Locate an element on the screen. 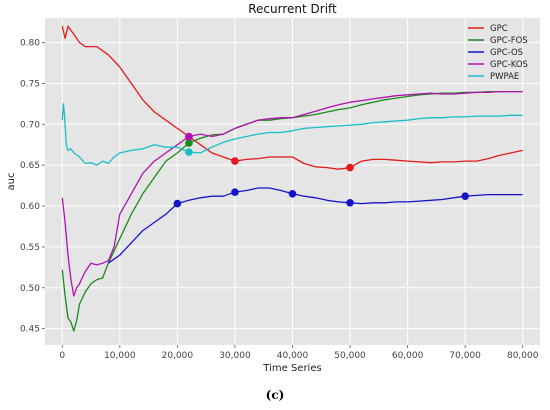  y-tick-label: 0.55 is located at coordinates (30, 248).